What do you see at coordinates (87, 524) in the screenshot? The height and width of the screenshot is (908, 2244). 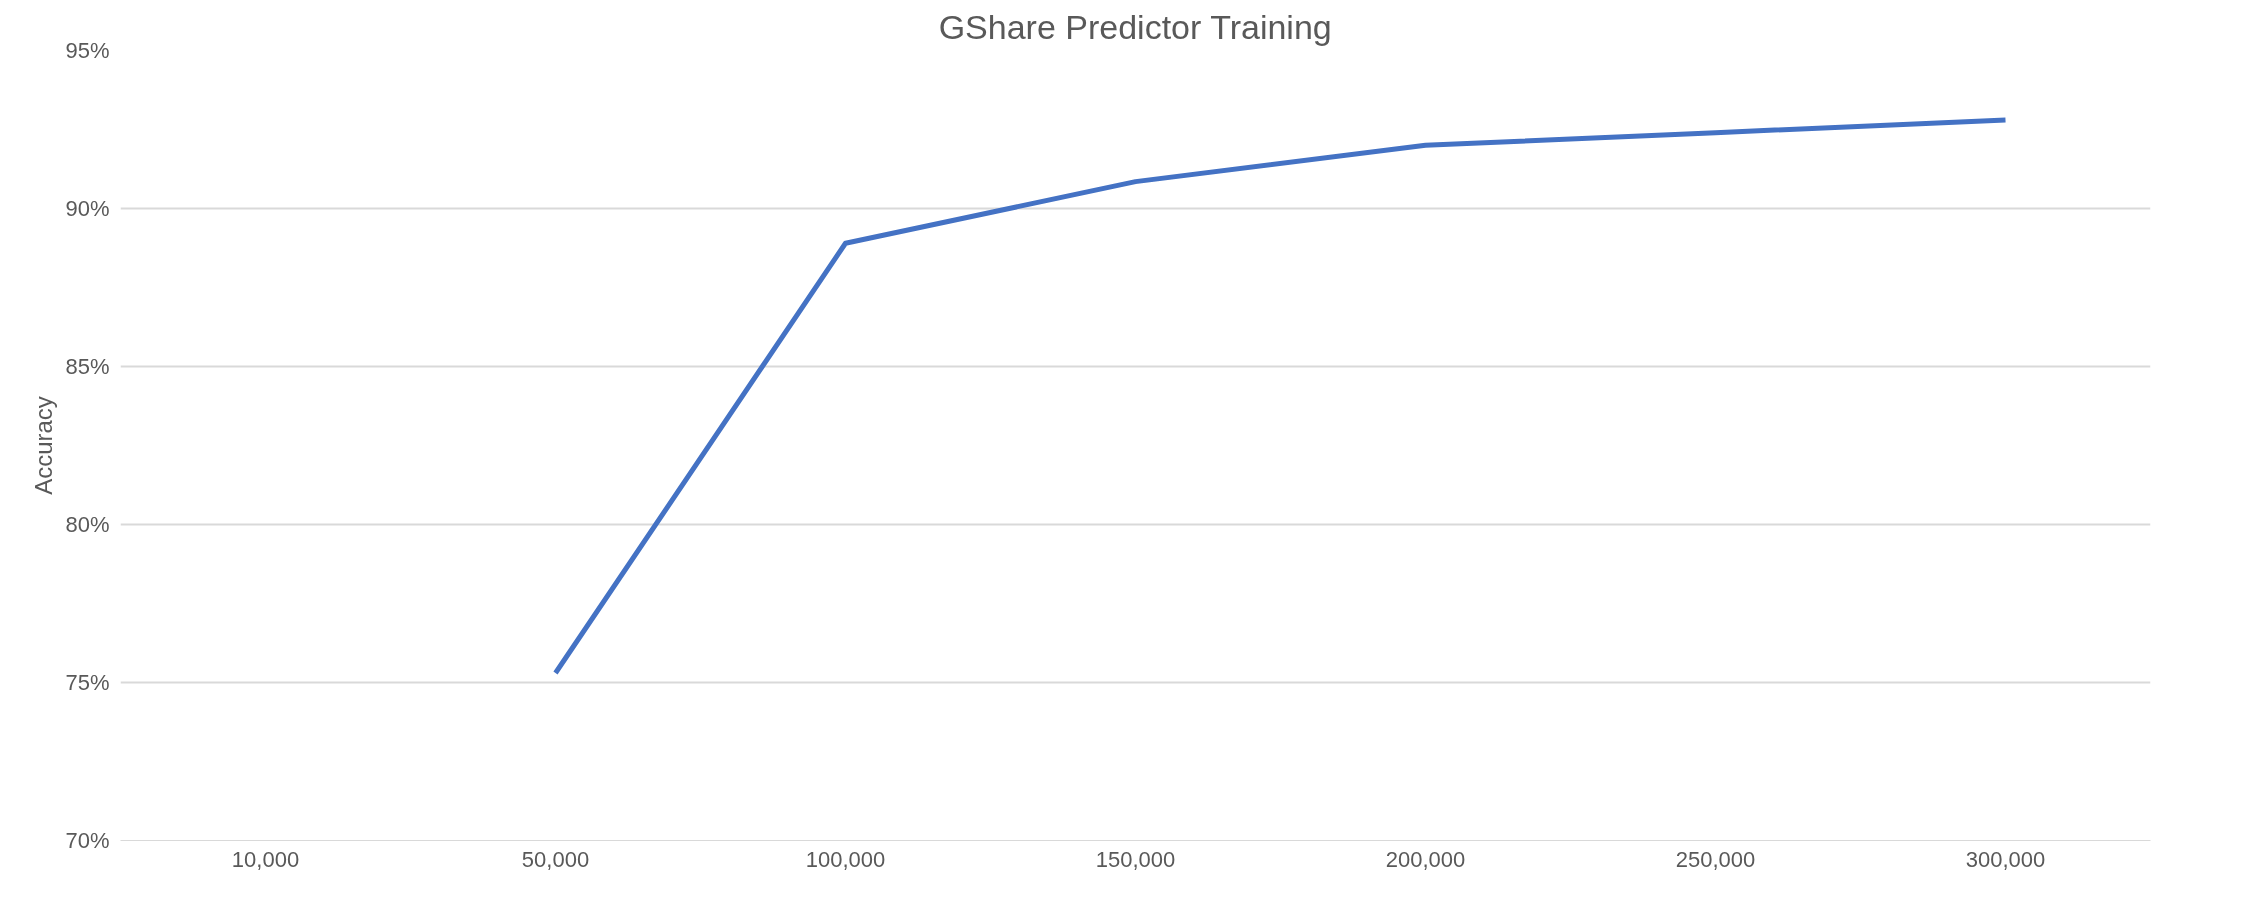 I see `y-tick-label: 80%` at bounding box center [87, 524].